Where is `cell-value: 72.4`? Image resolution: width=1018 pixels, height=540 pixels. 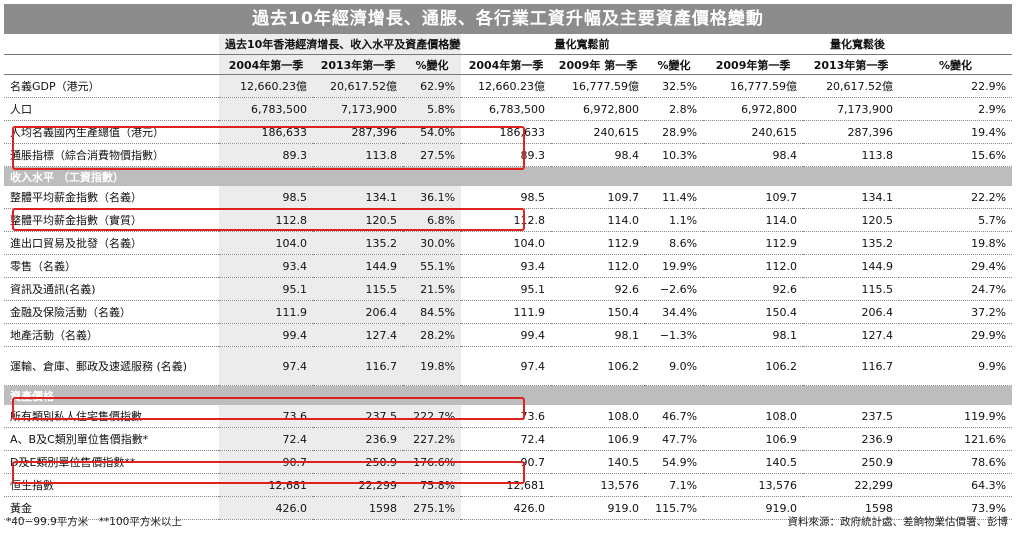 cell-value: 72.4 is located at coordinates (506, 439).